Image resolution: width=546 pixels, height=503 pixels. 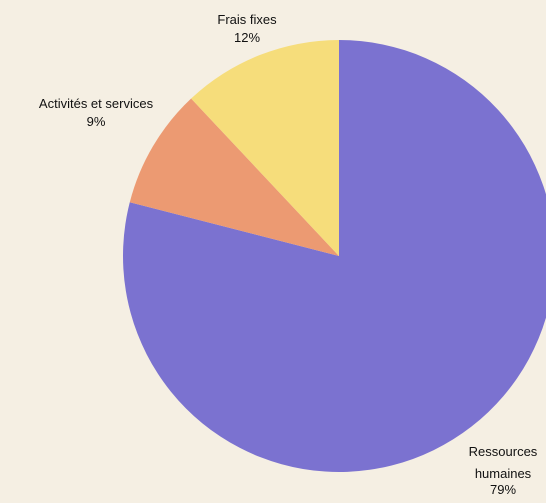 What do you see at coordinates (503, 451) in the screenshot?
I see `pie-name-label: Ressources` at bounding box center [503, 451].